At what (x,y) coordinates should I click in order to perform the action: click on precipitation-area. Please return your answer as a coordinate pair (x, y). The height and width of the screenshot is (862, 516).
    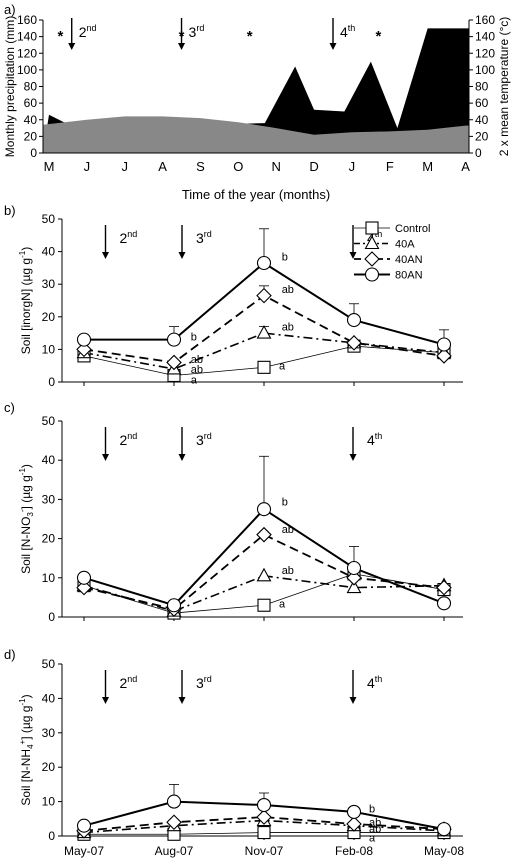
    Looking at the image, I should click on (256, 90).